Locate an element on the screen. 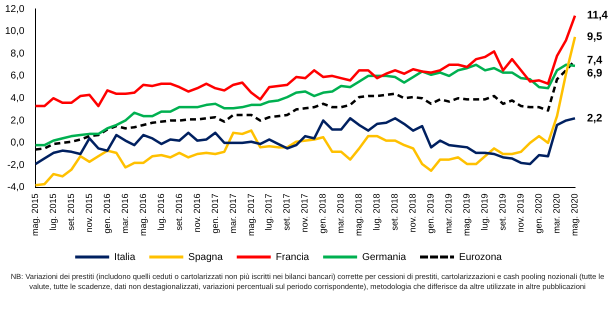 The image size is (615, 320). x-tick-label: mag. 2019 is located at coordinates (467, 214).